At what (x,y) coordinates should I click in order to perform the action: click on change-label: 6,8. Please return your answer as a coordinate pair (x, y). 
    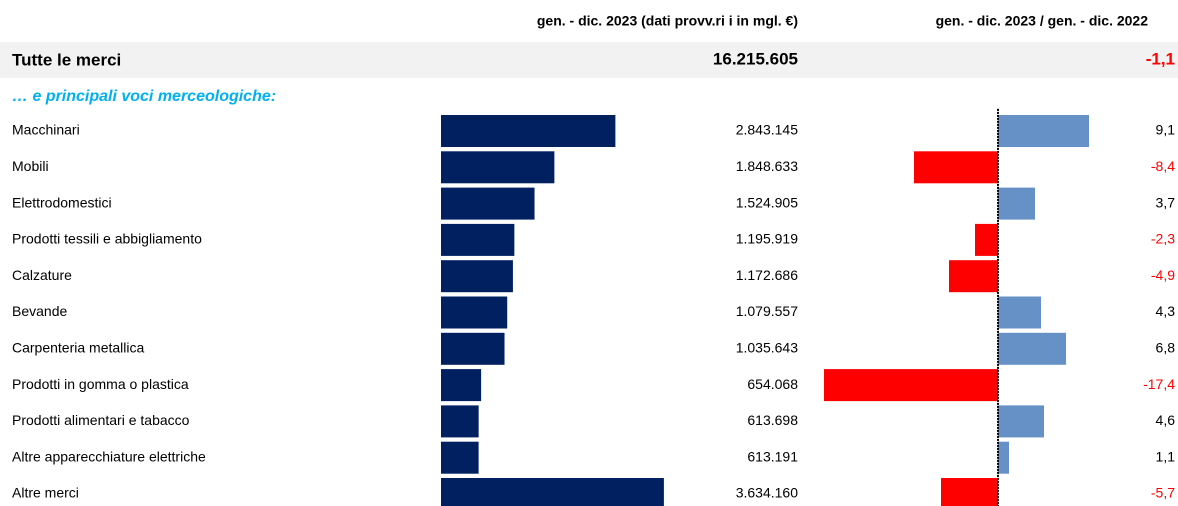
    Looking at the image, I should click on (1166, 348).